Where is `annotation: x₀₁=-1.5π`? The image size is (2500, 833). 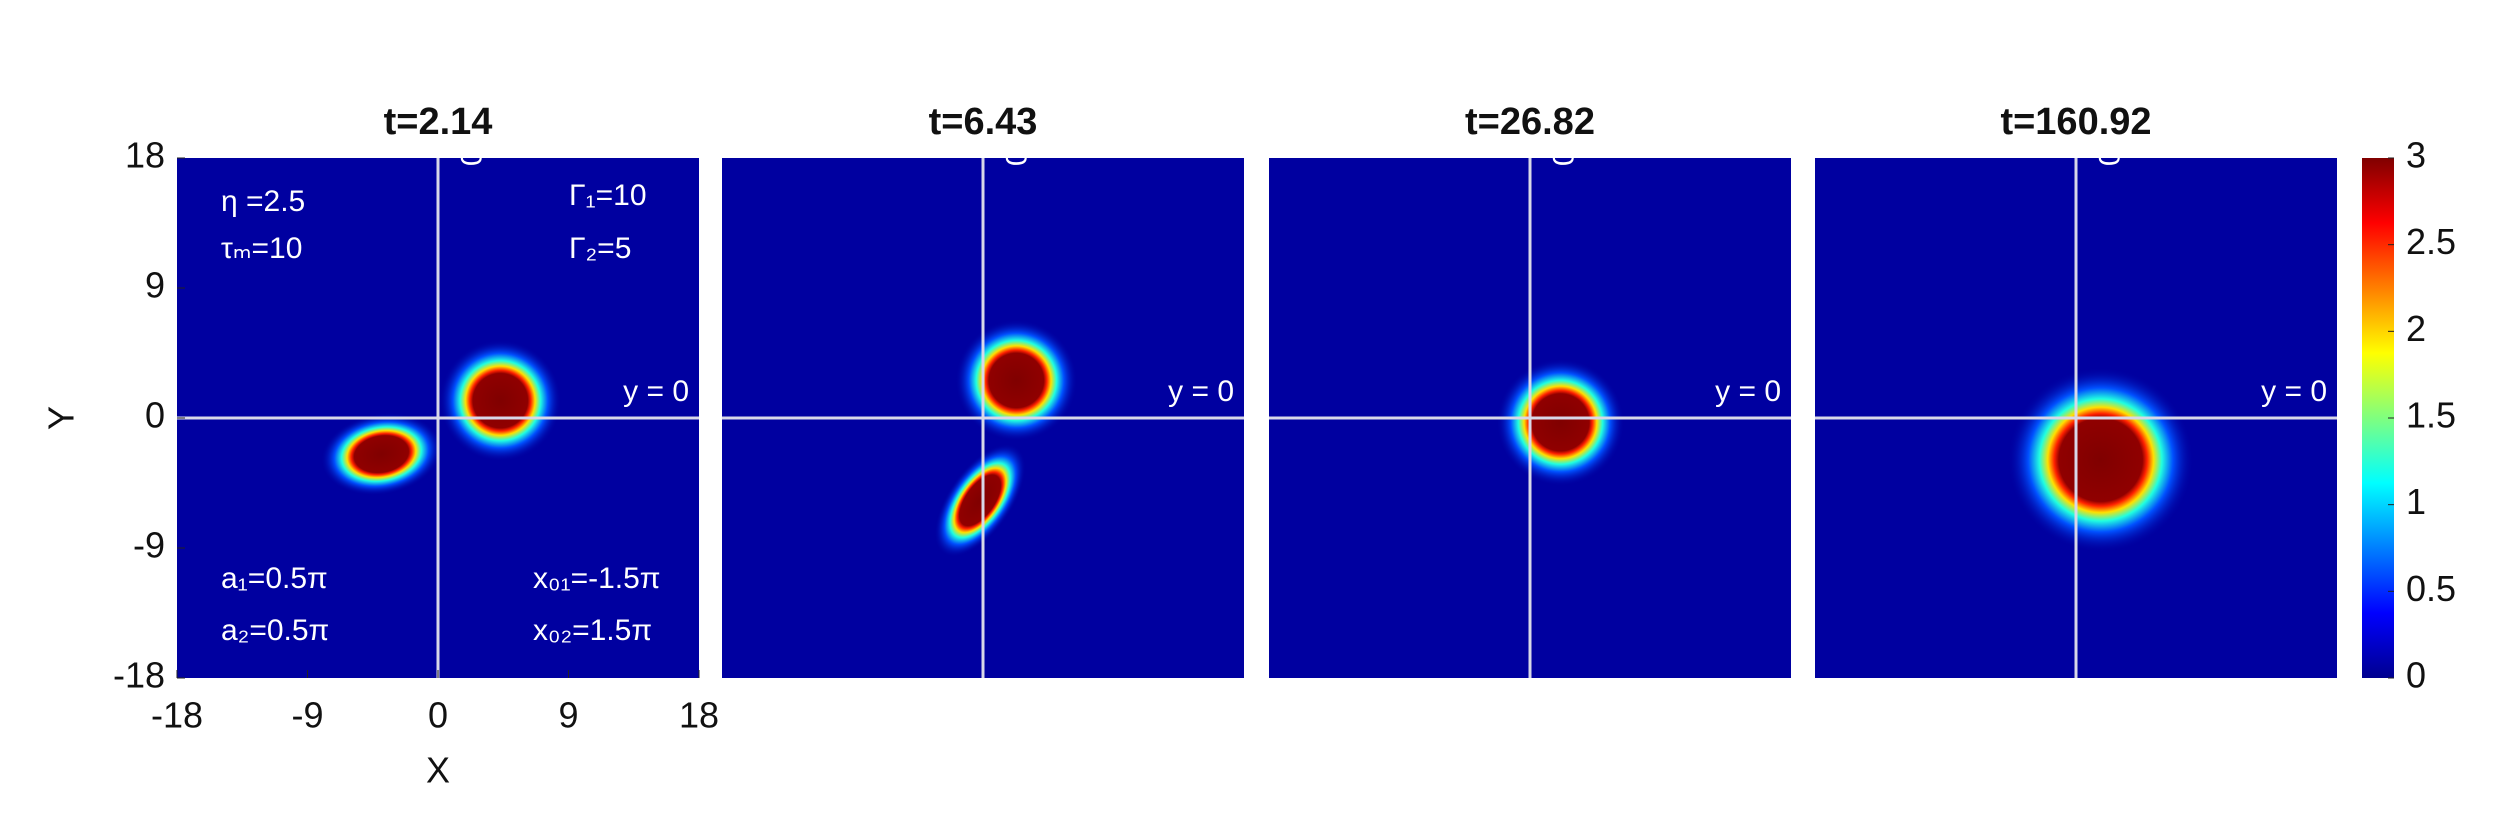 annotation: x₀₁=-1.5π is located at coordinates (597, 578).